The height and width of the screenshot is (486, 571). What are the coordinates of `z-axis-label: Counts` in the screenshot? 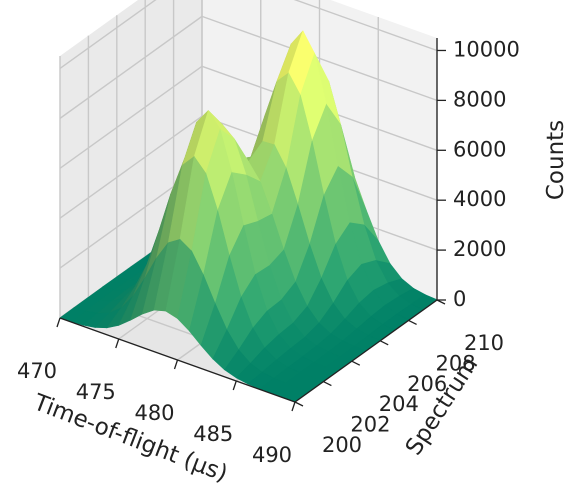 It's located at (556, 160).